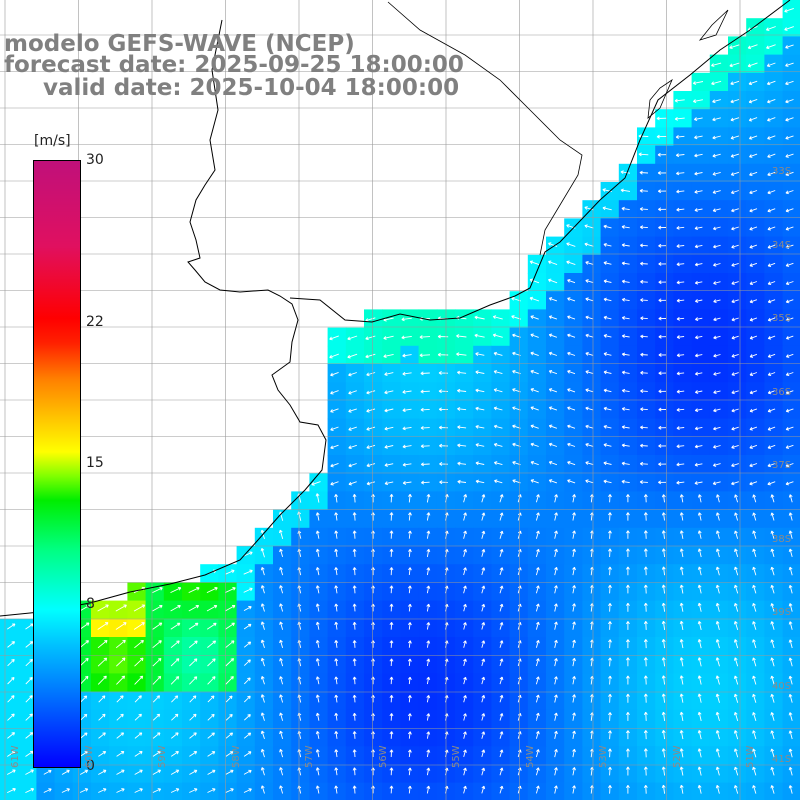 The image size is (800, 800). I want to click on latitude-label: 33S, so click(782, 171).